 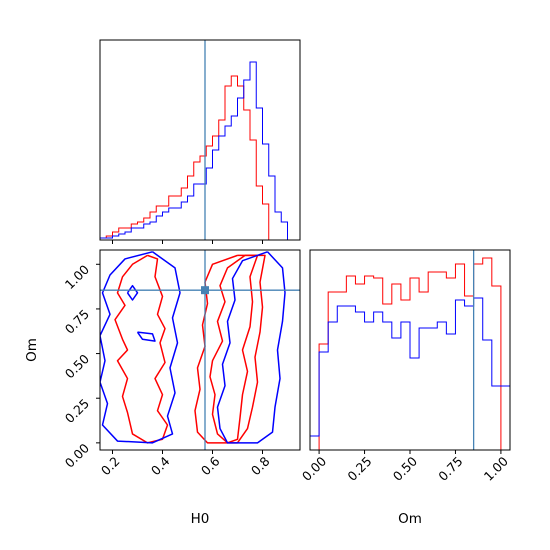 I want to click on h0-histogram-panel, so click(x=200, y=141).